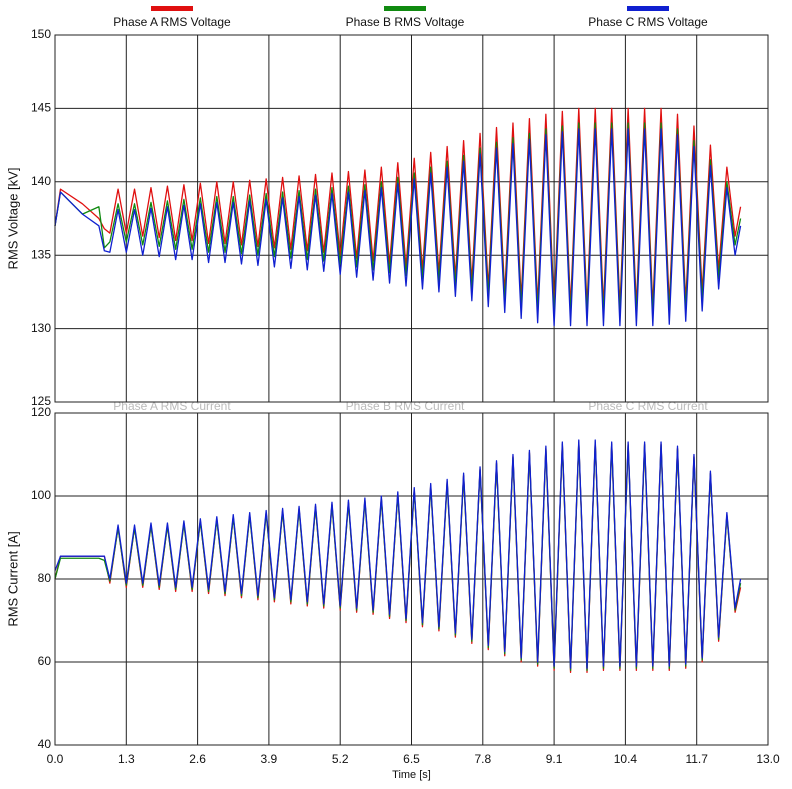 Image resolution: width=792 pixels, height=789 pixels. What do you see at coordinates (340, 759) in the screenshot?
I see `x-tick-label: 5.2` at bounding box center [340, 759].